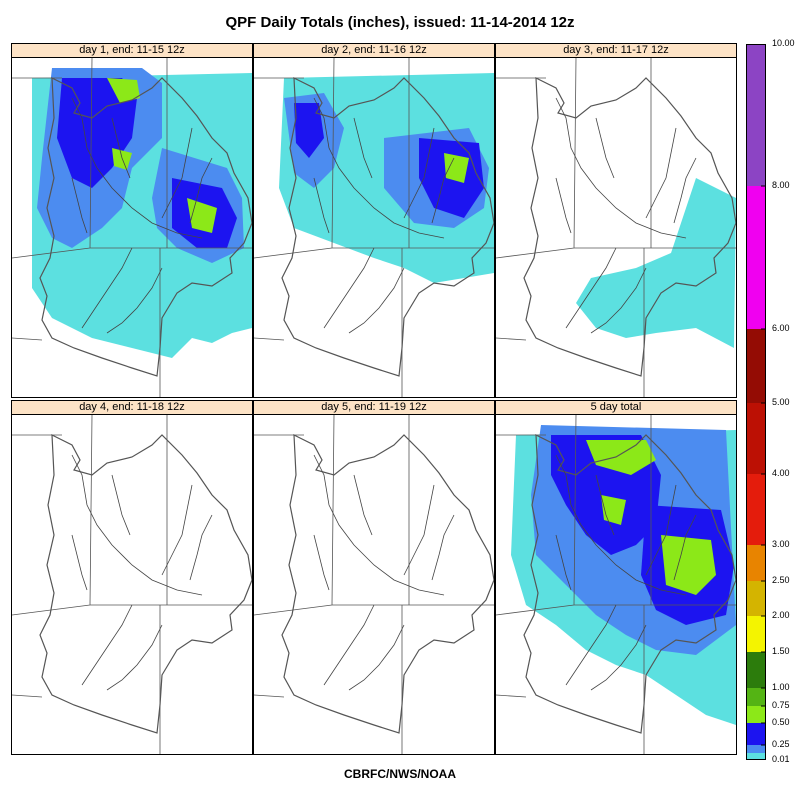 Image resolution: width=800 pixels, height=800 pixels. I want to click on colorbar-tick-label: 8.00, so click(781, 185).